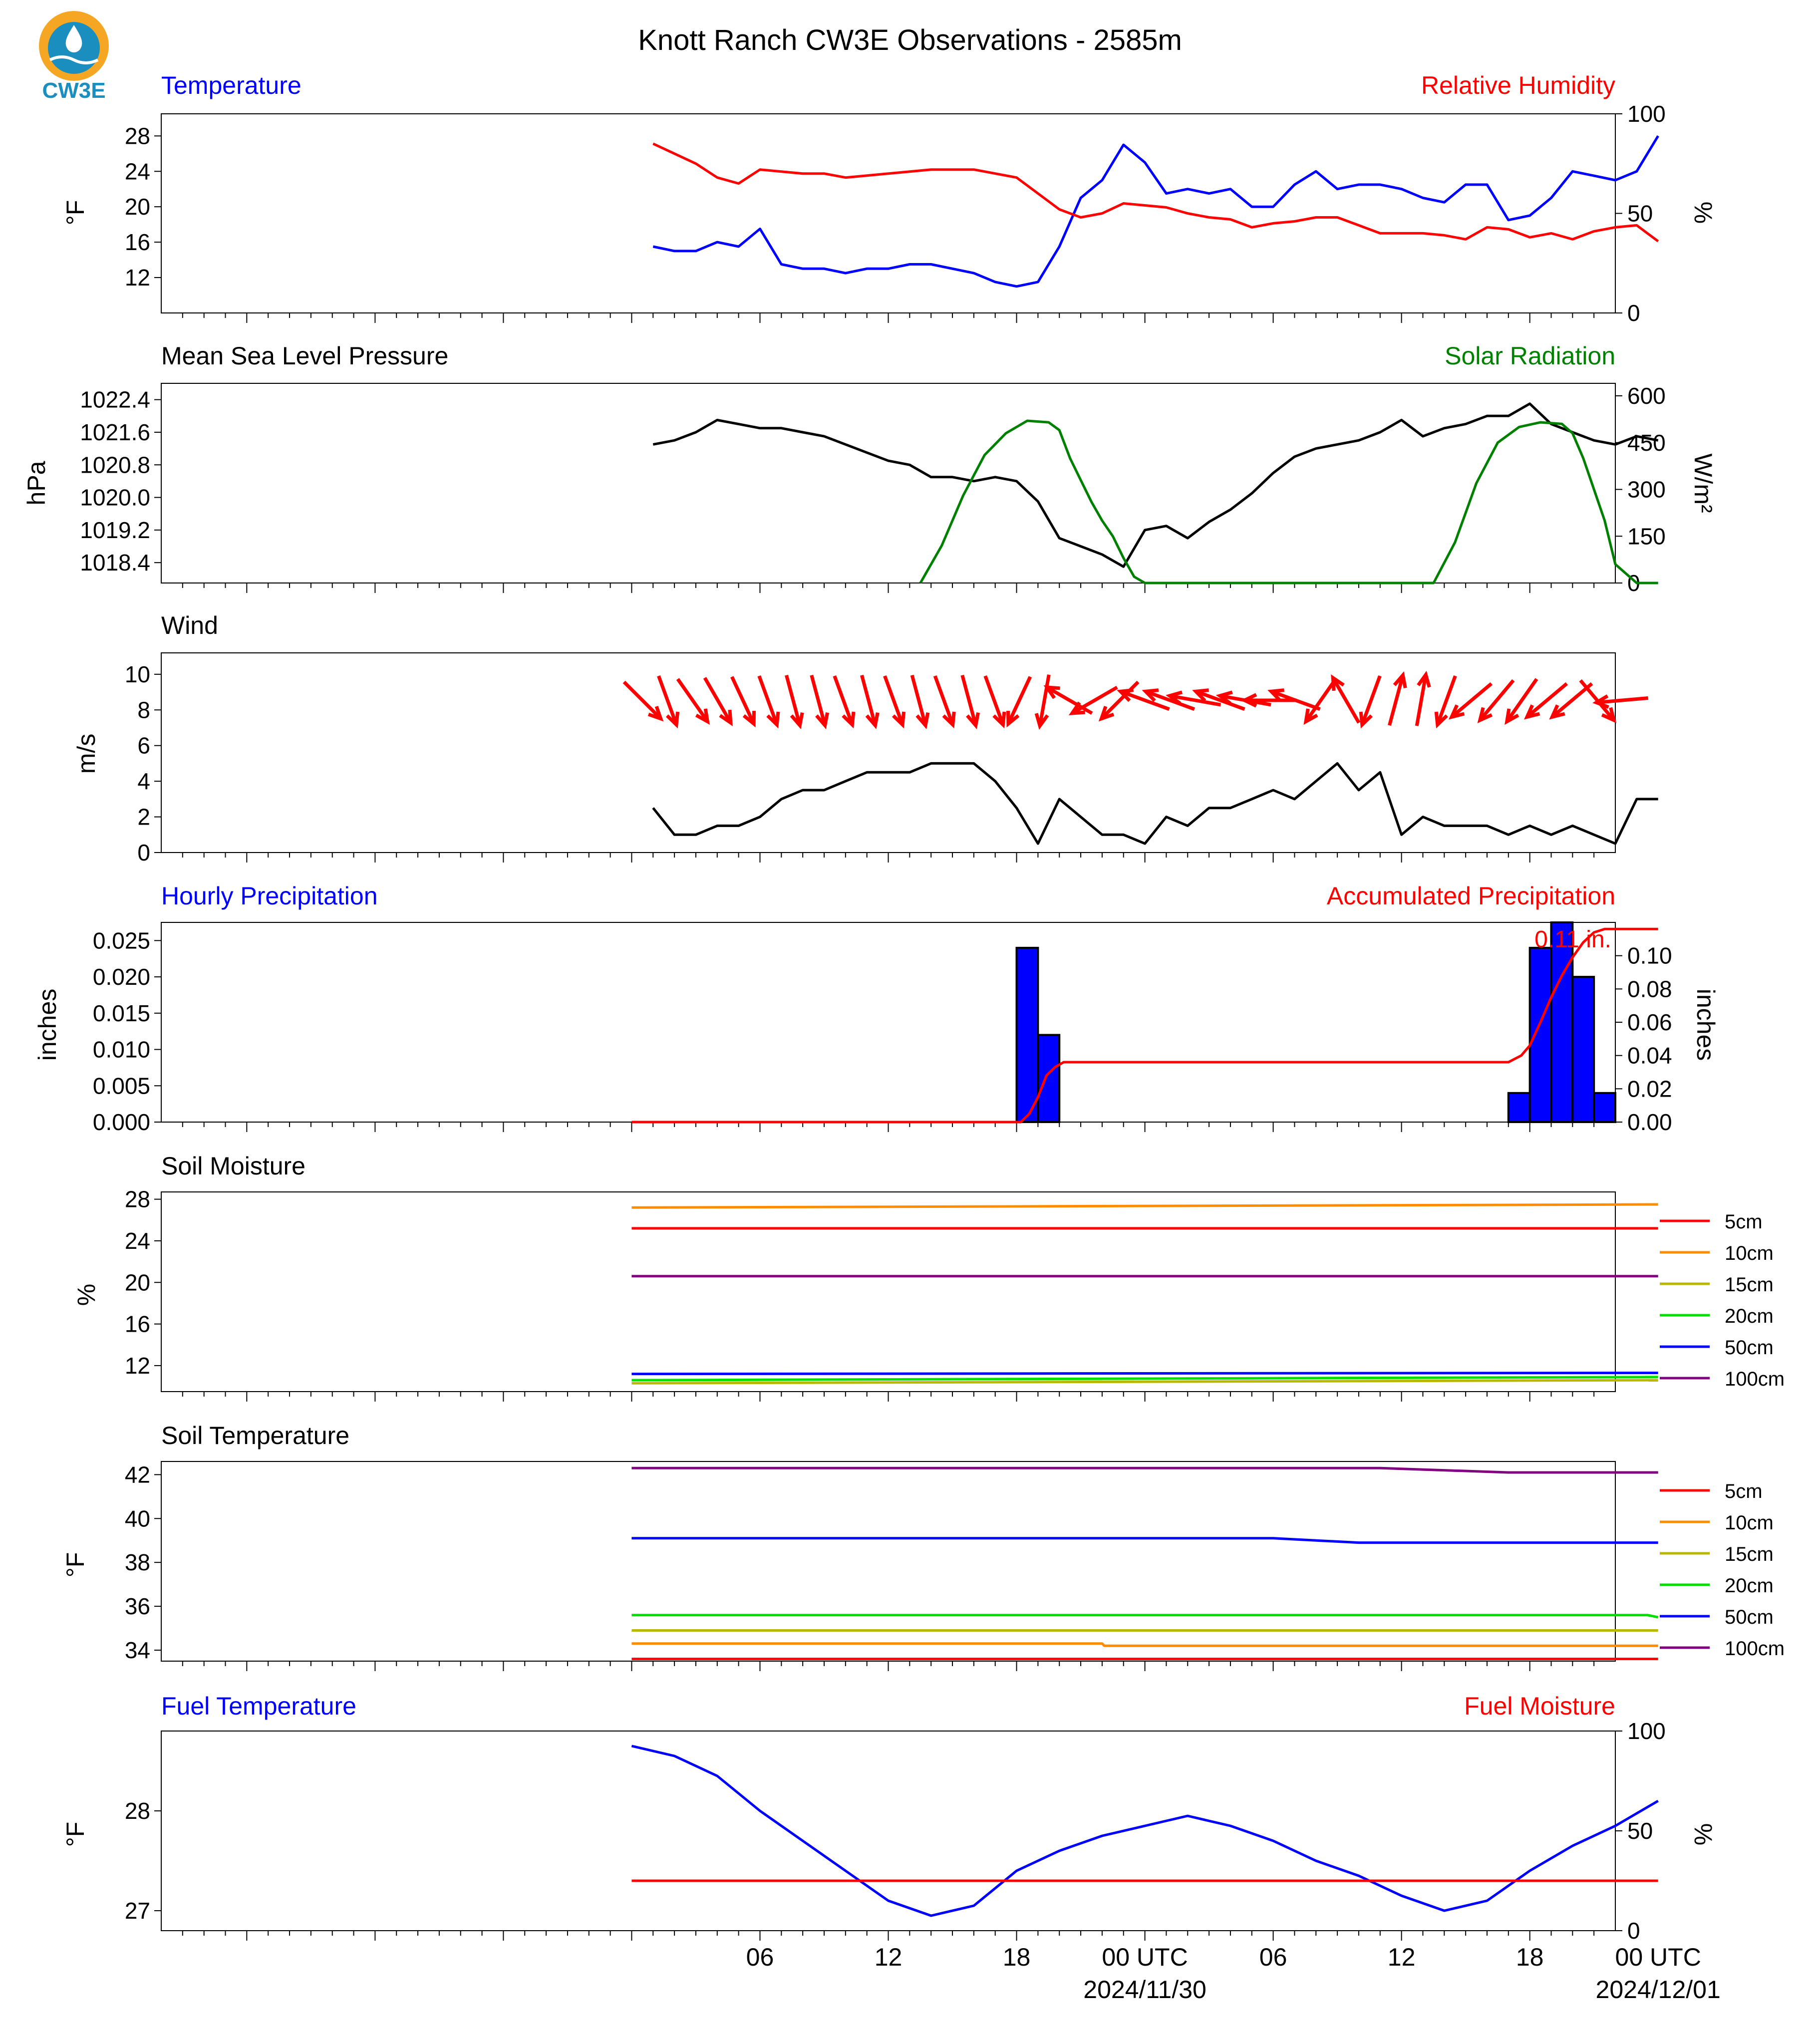 This screenshot has height=2028, width=1820. Describe the element at coordinates (1649, 1089) in the screenshot. I see `precipitation-y2tick-label: 0.02` at that location.